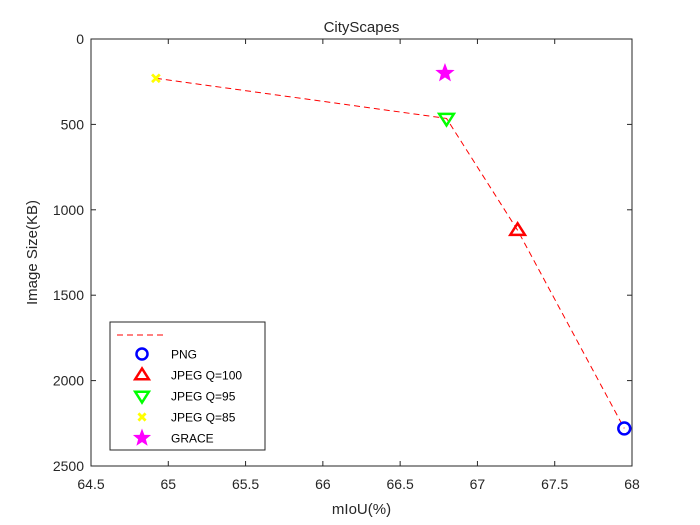  I want to click on y-tick-label: 0, so click(80, 39).